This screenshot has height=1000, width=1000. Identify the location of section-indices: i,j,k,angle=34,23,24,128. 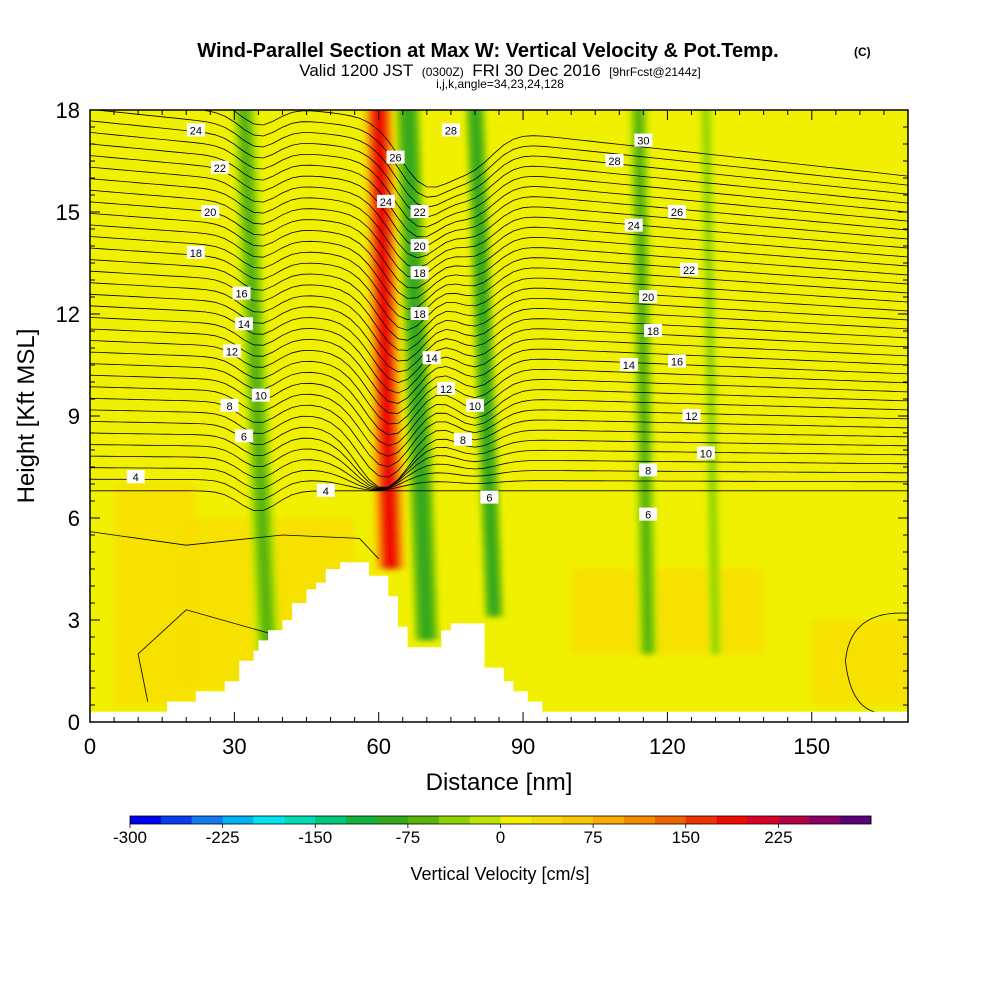
(500, 84).